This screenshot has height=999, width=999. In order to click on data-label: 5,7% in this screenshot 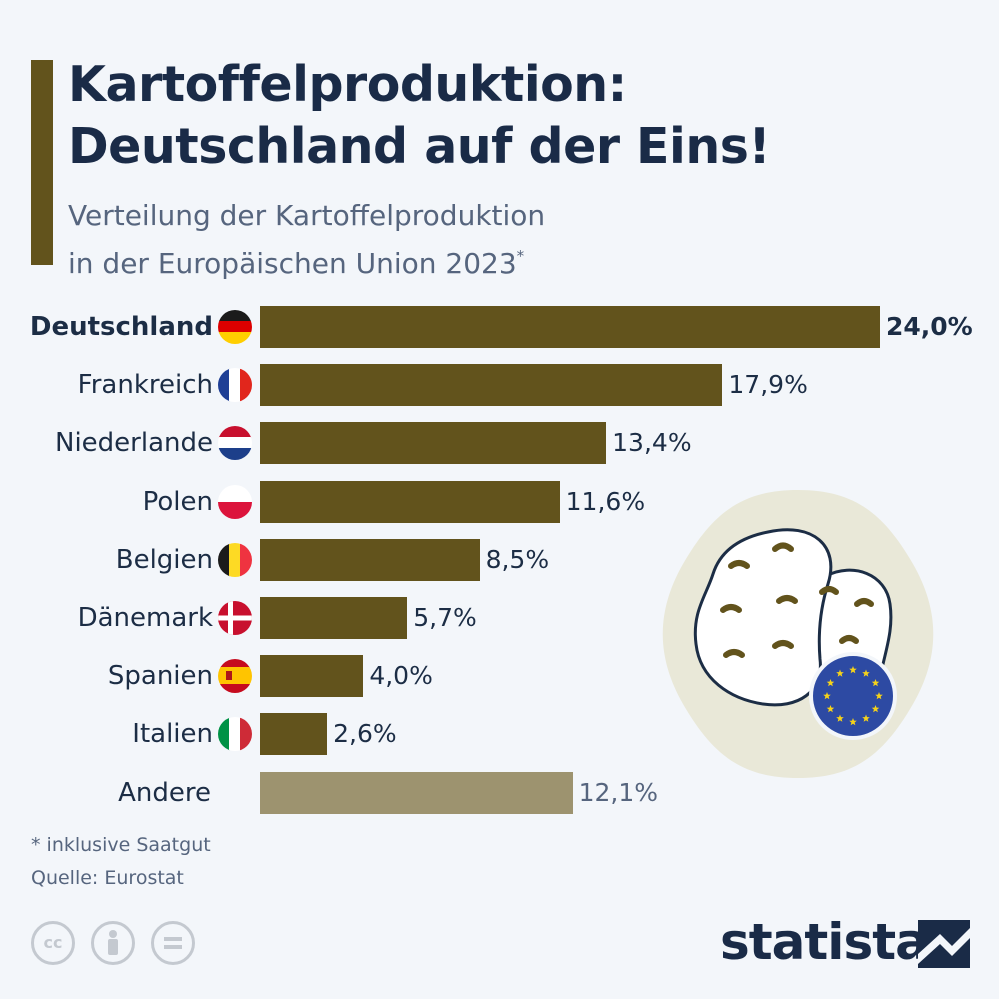, I will do `click(445, 617)`.